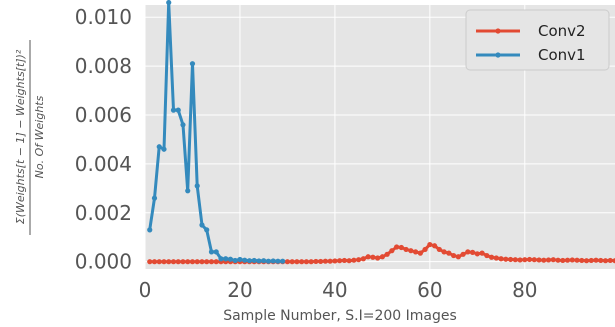 The width and height of the screenshot is (615, 327). I want to click on y-axis-label-numerator: Σ(Weights[t − 1] − Weights[t])², so click(20, 136).